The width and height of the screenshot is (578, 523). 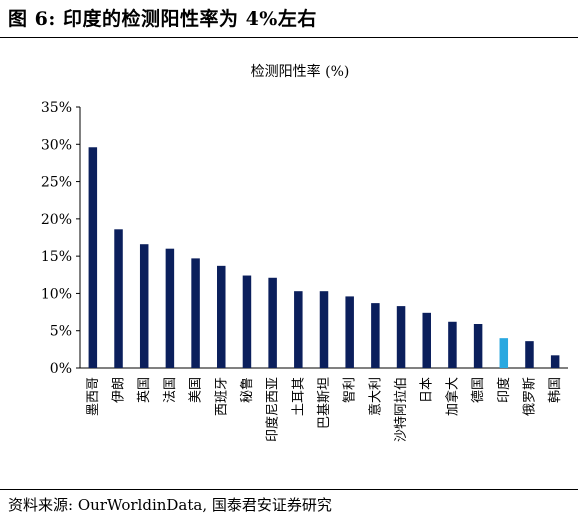 I want to click on x-tick-label: 墨西哥, so click(x=93, y=396).